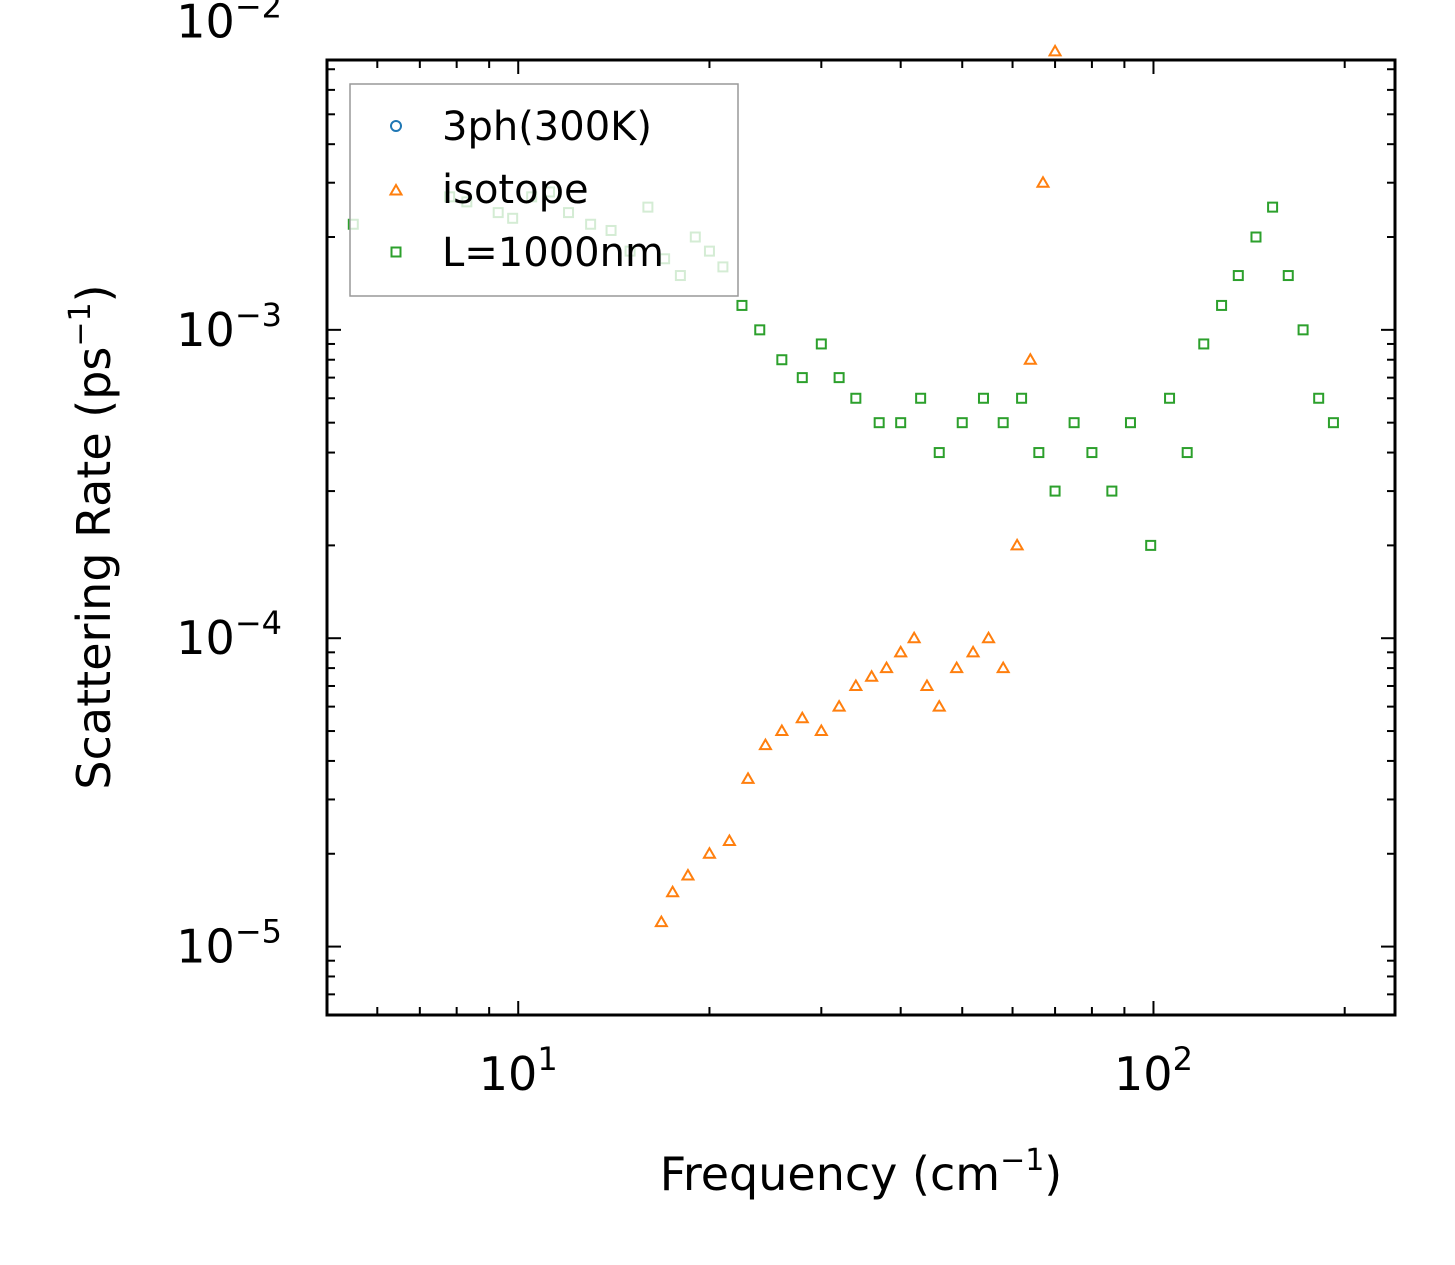 The width and height of the screenshot is (1455, 1265). What do you see at coordinates (94, 373) in the screenshot?
I see `y-axis-unit: ps` at bounding box center [94, 373].